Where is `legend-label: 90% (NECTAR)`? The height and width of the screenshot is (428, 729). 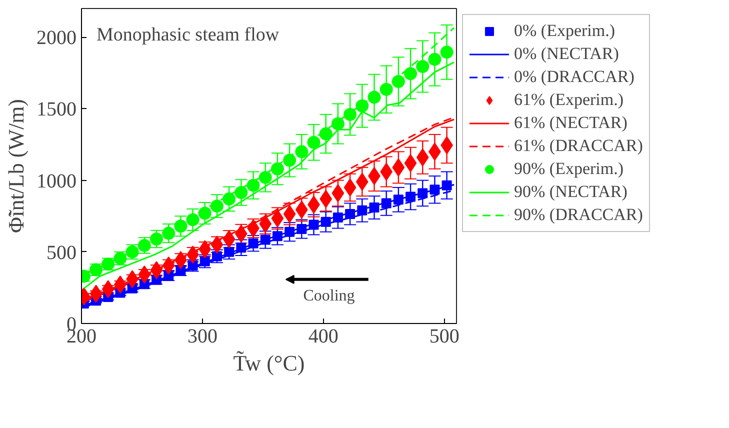
legend-label: 90% (NECTAR) is located at coordinates (571, 192).